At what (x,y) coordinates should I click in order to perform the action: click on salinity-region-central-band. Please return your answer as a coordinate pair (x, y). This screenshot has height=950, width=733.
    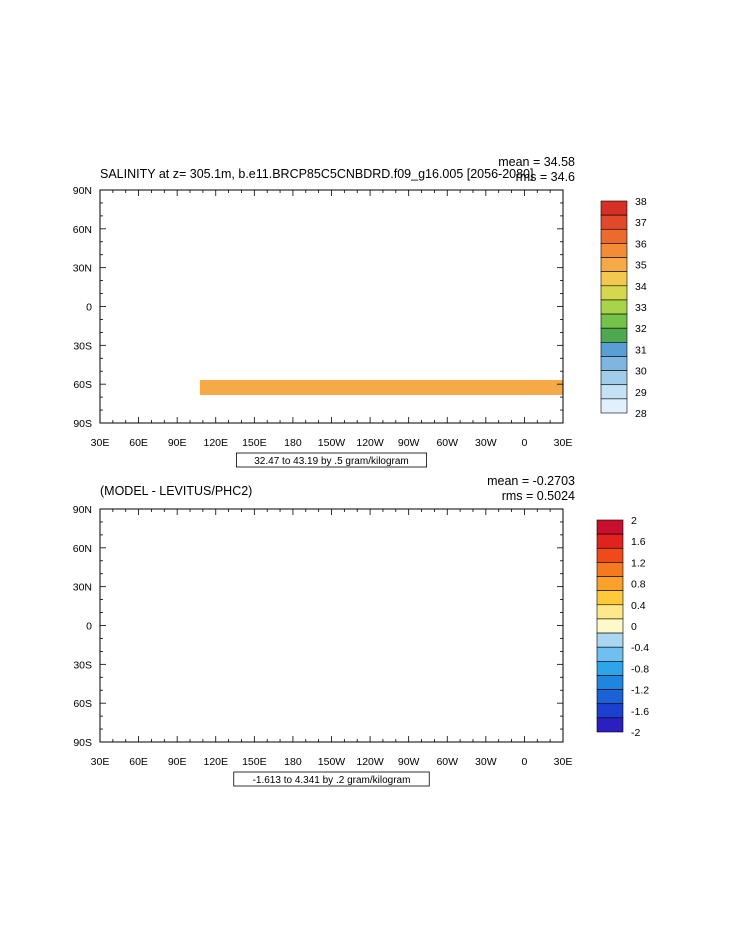
    Looking at the image, I should click on (320, 309).